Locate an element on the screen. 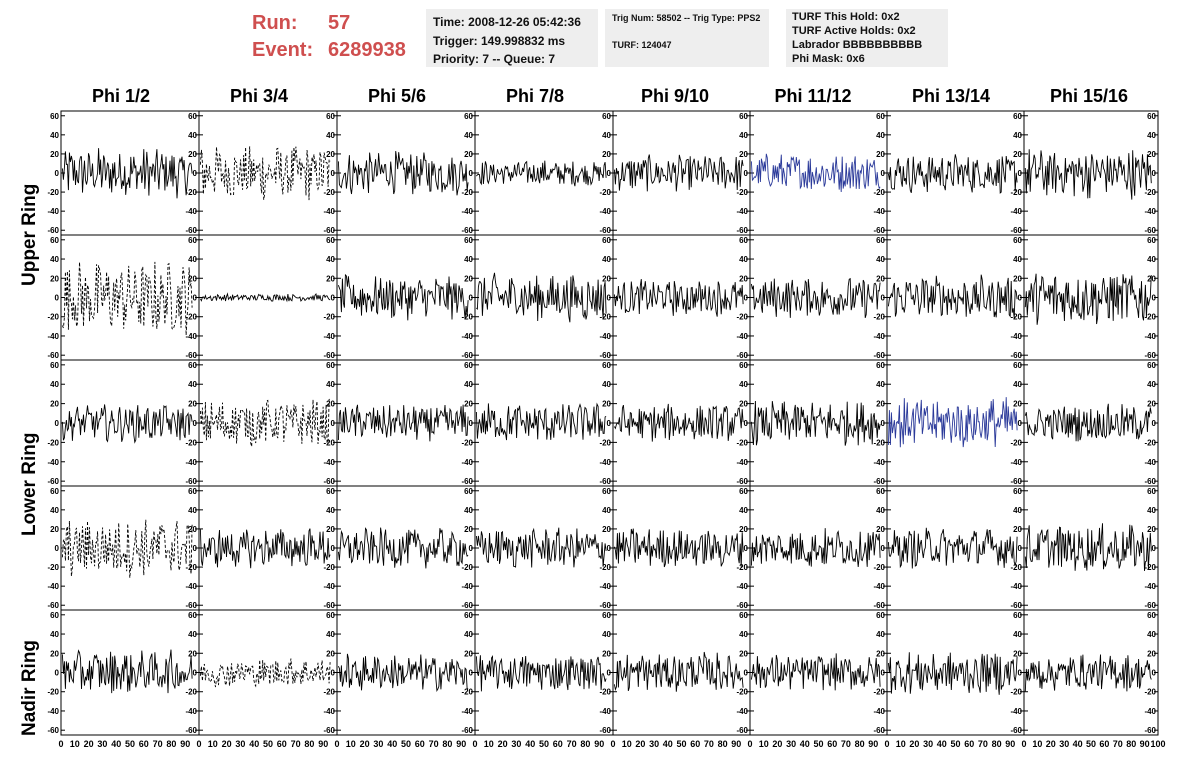 This screenshot has width=1196, height=772. panel-r0-c4: 60 40 20 0 -20 -40 -60 is located at coordinates (681, 173).